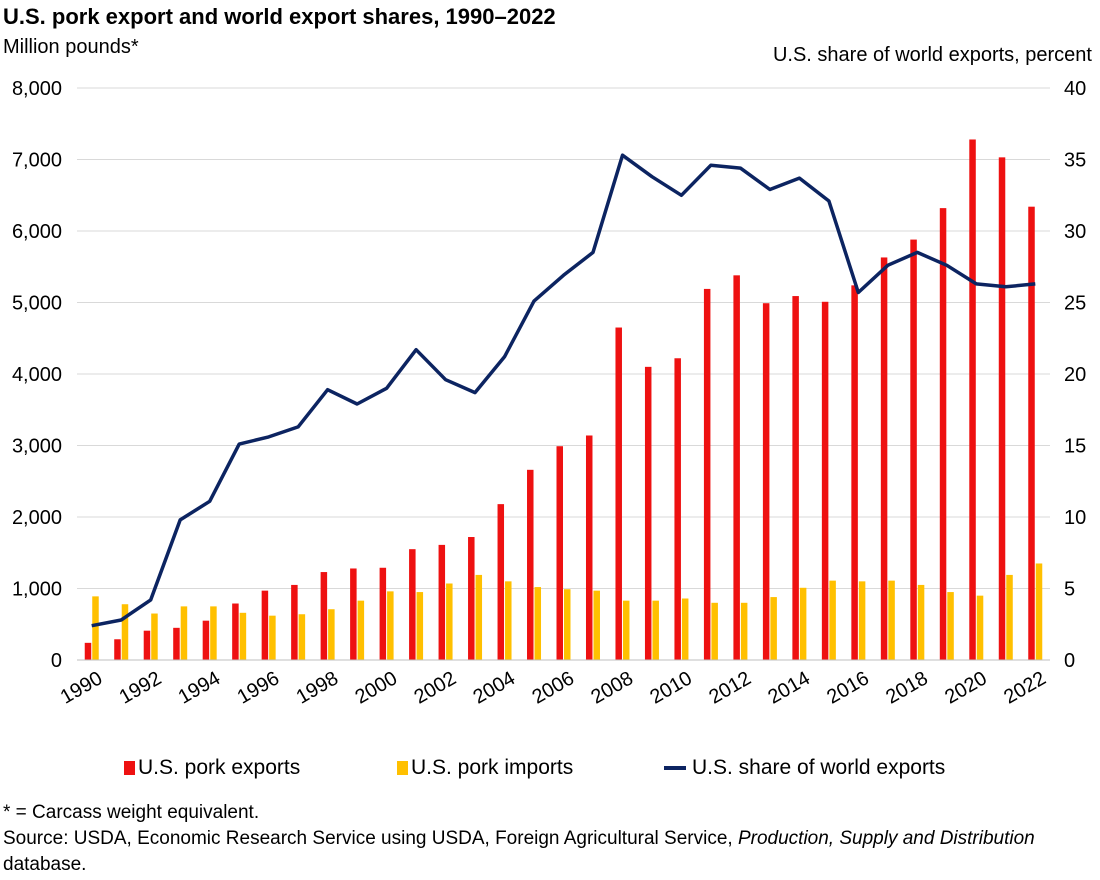 Image resolution: width=1100 pixels, height=880 pixels. Describe the element at coordinates (559, 553) in the screenshot. I see `bar-exports-2006` at that location.